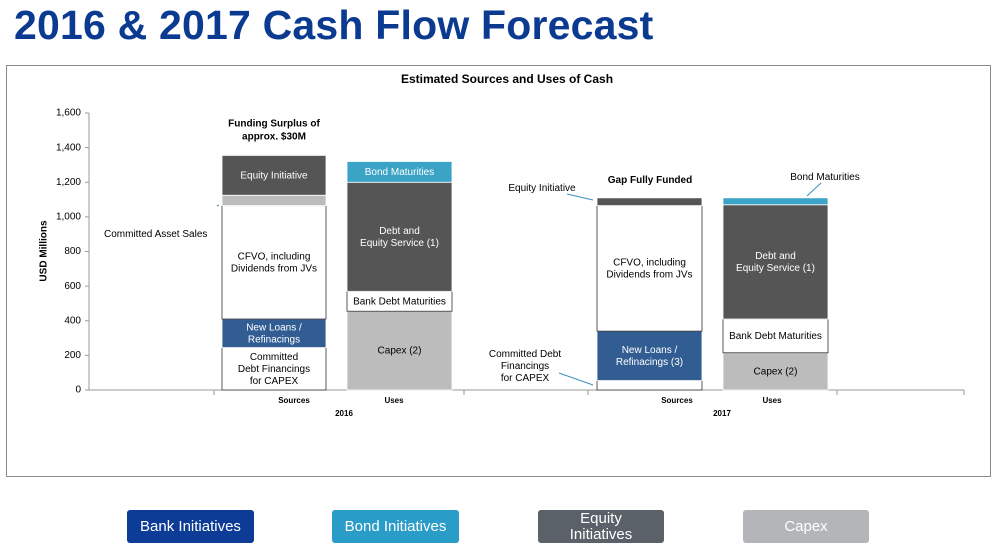 This screenshot has width=1000, height=547. I want to click on y-tick-label: 600, so click(72, 286).